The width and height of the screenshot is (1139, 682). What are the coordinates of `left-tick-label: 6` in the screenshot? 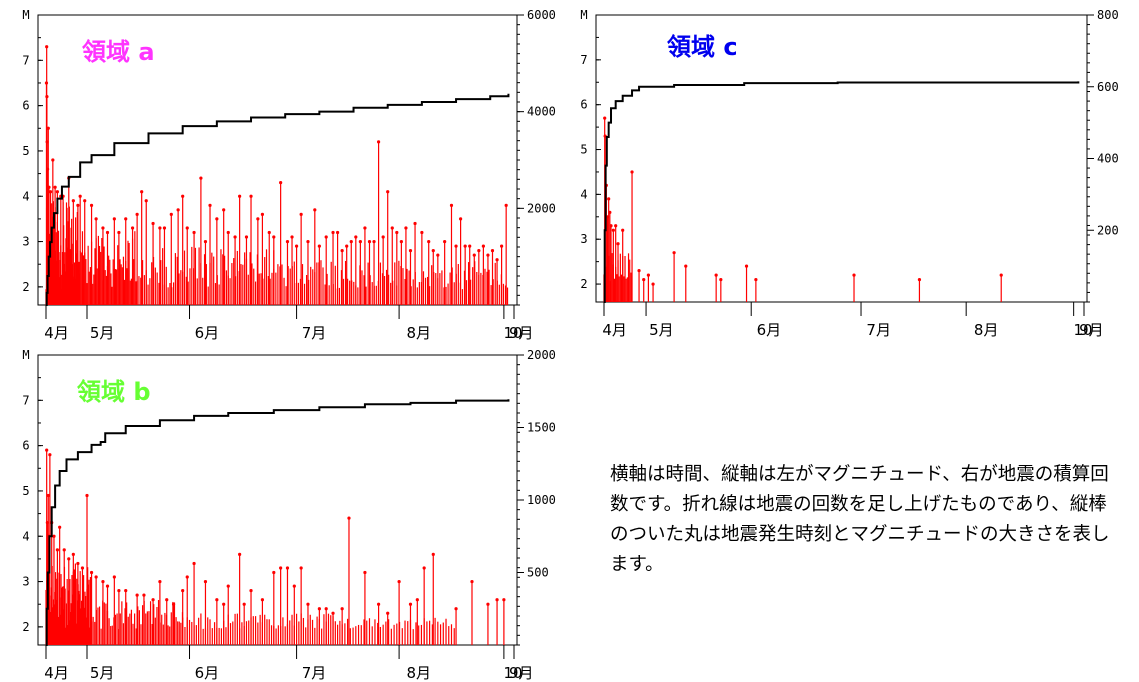 It's located at (25, 106).